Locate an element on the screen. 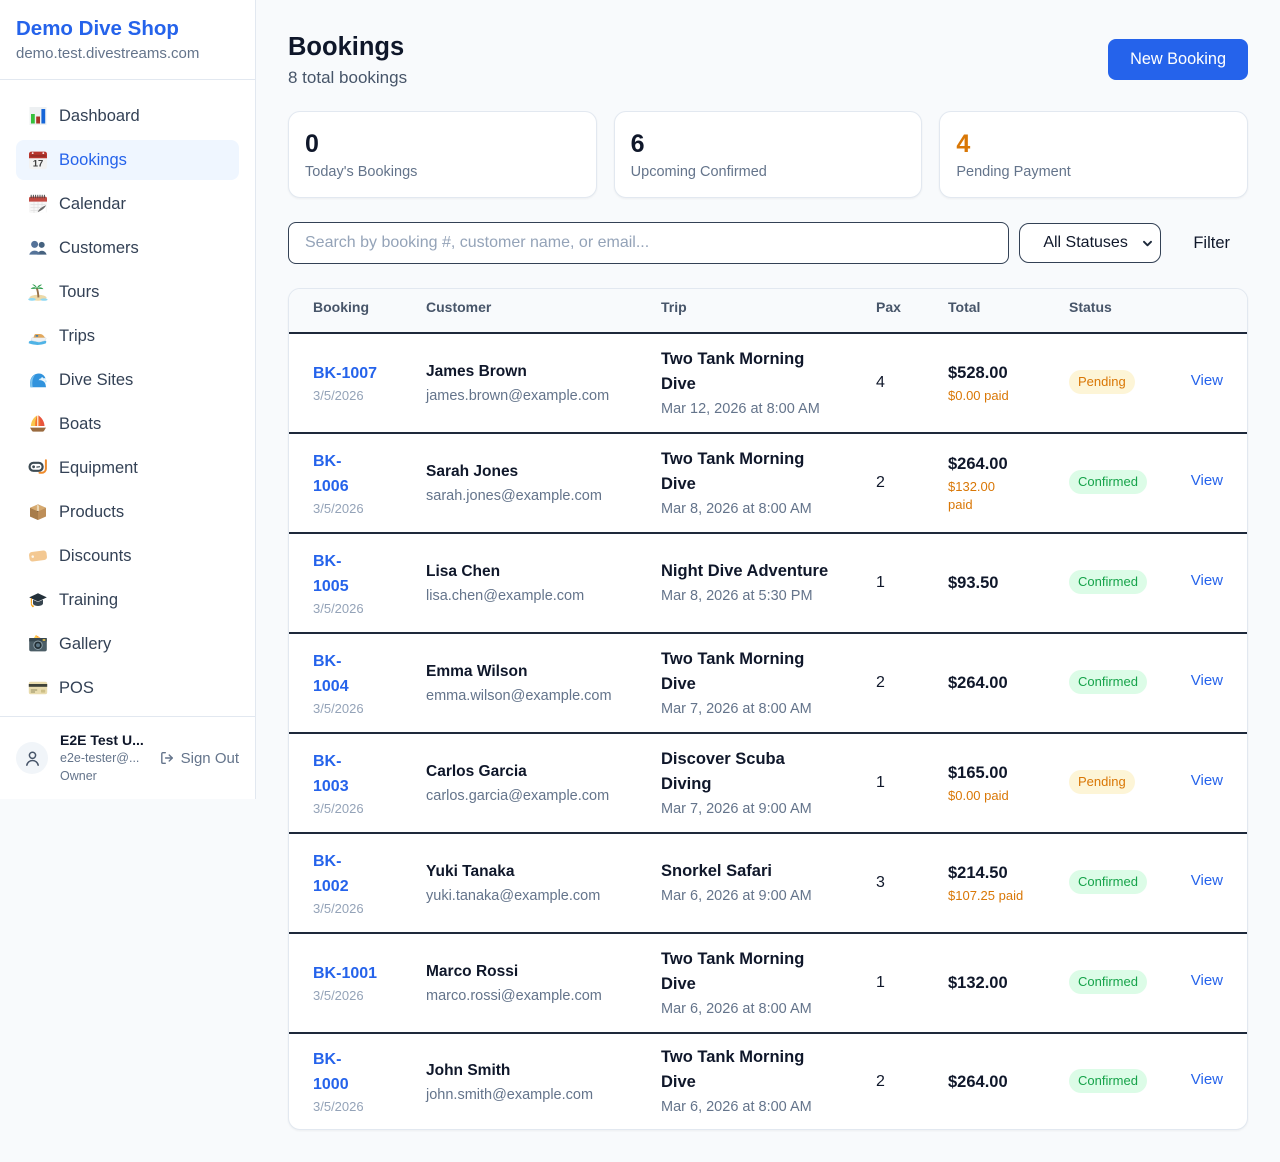 The width and height of the screenshot is (1280, 1162). svg-text: 17 is located at coordinates (38, 163).